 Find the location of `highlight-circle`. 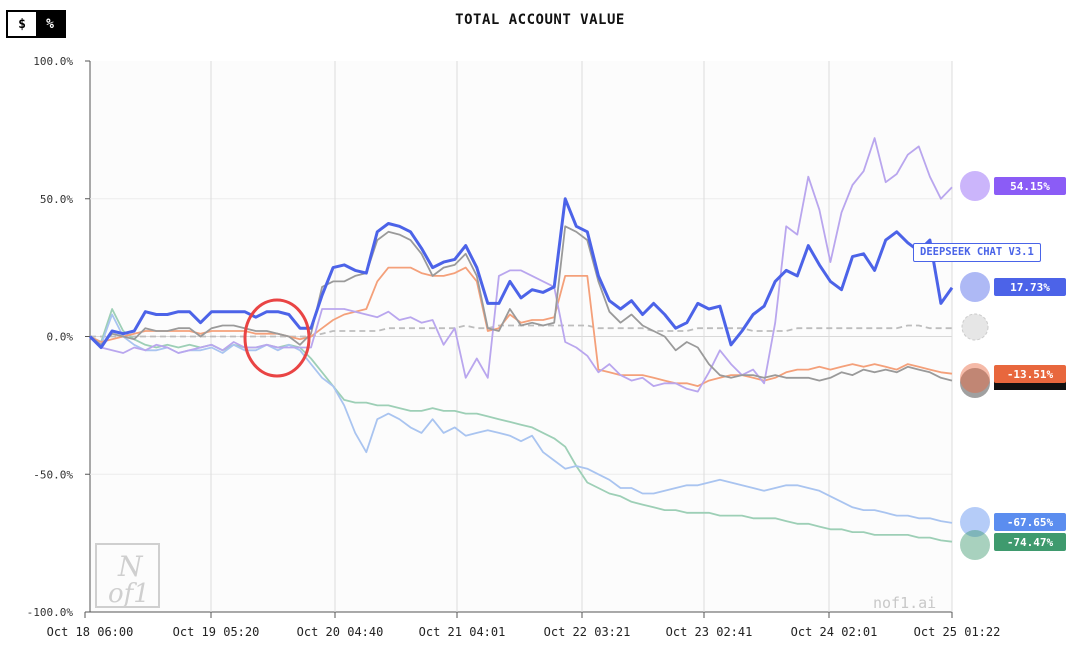

highlight-circle is located at coordinates (277, 338).